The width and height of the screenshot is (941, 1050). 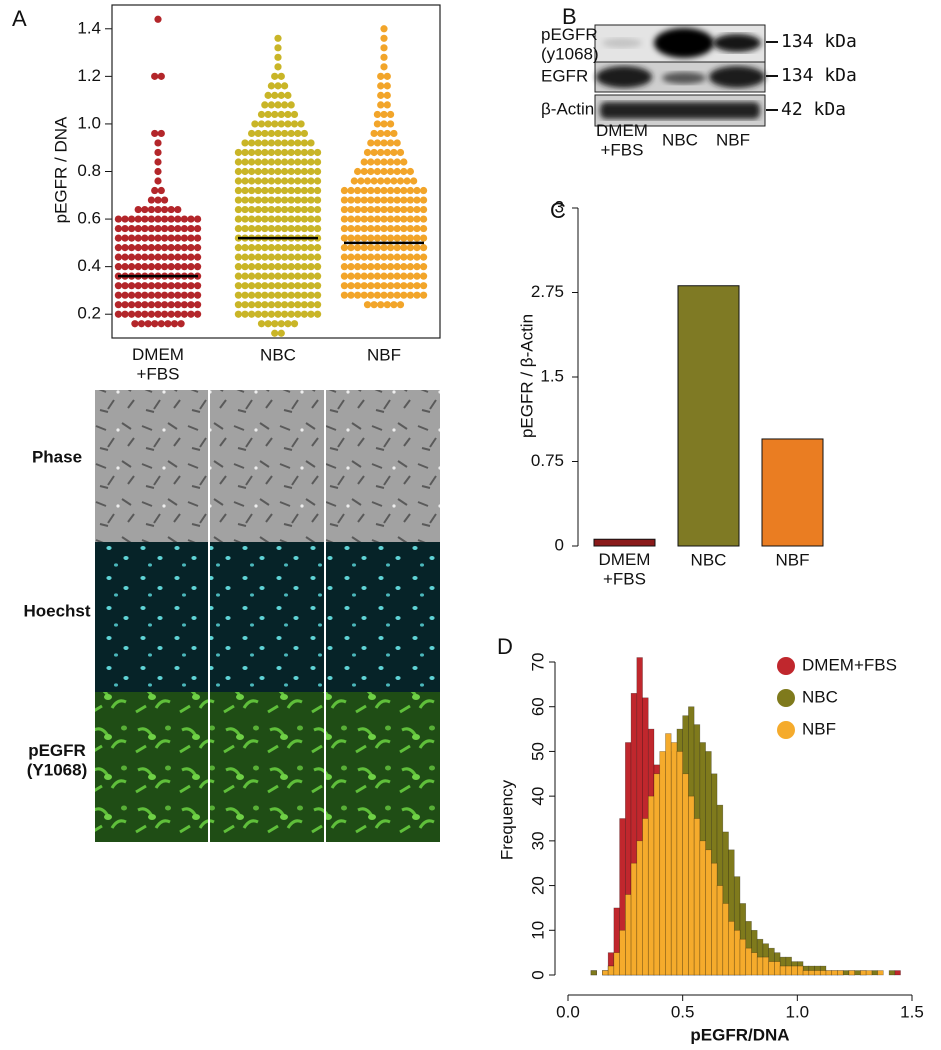 What do you see at coordinates (683, 1011) in the screenshot?
I see `x-tick-label: 0.5` at bounding box center [683, 1011].